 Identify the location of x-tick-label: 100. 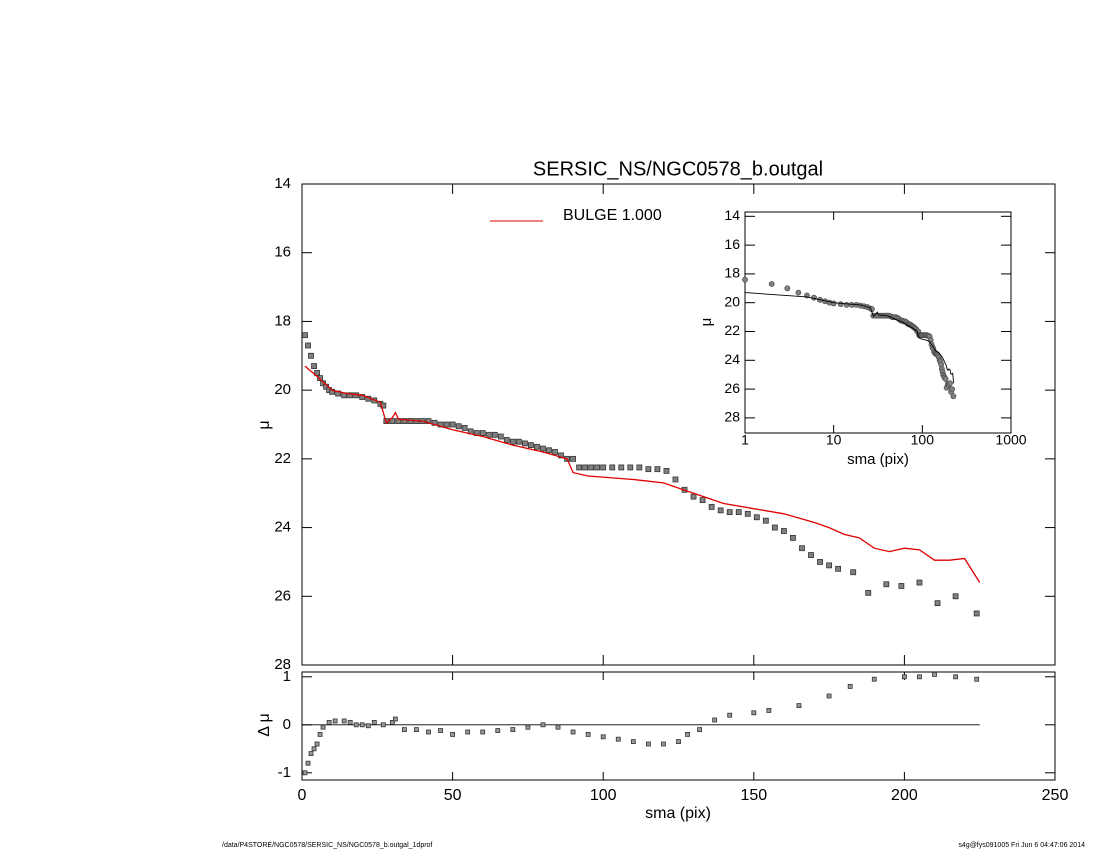
(603, 795).